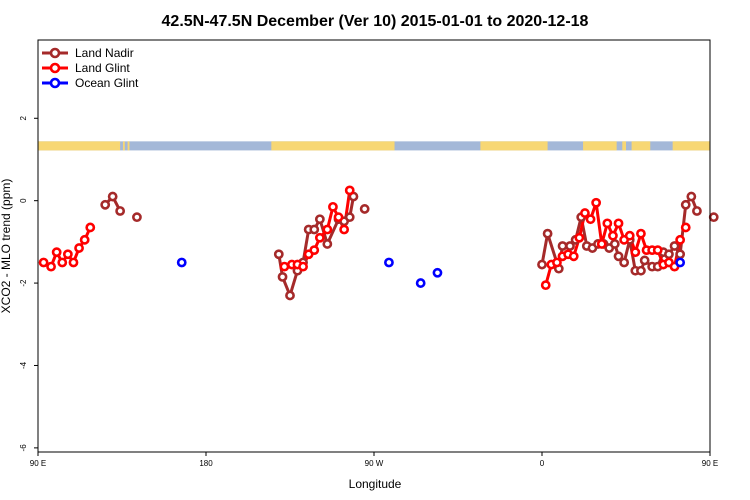 Image resolution: width=750 pixels, height=500 pixels. What do you see at coordinates (23, 448) in the screenshot?
I see `y-tick-label: -6` at bounding box center [23, 448].